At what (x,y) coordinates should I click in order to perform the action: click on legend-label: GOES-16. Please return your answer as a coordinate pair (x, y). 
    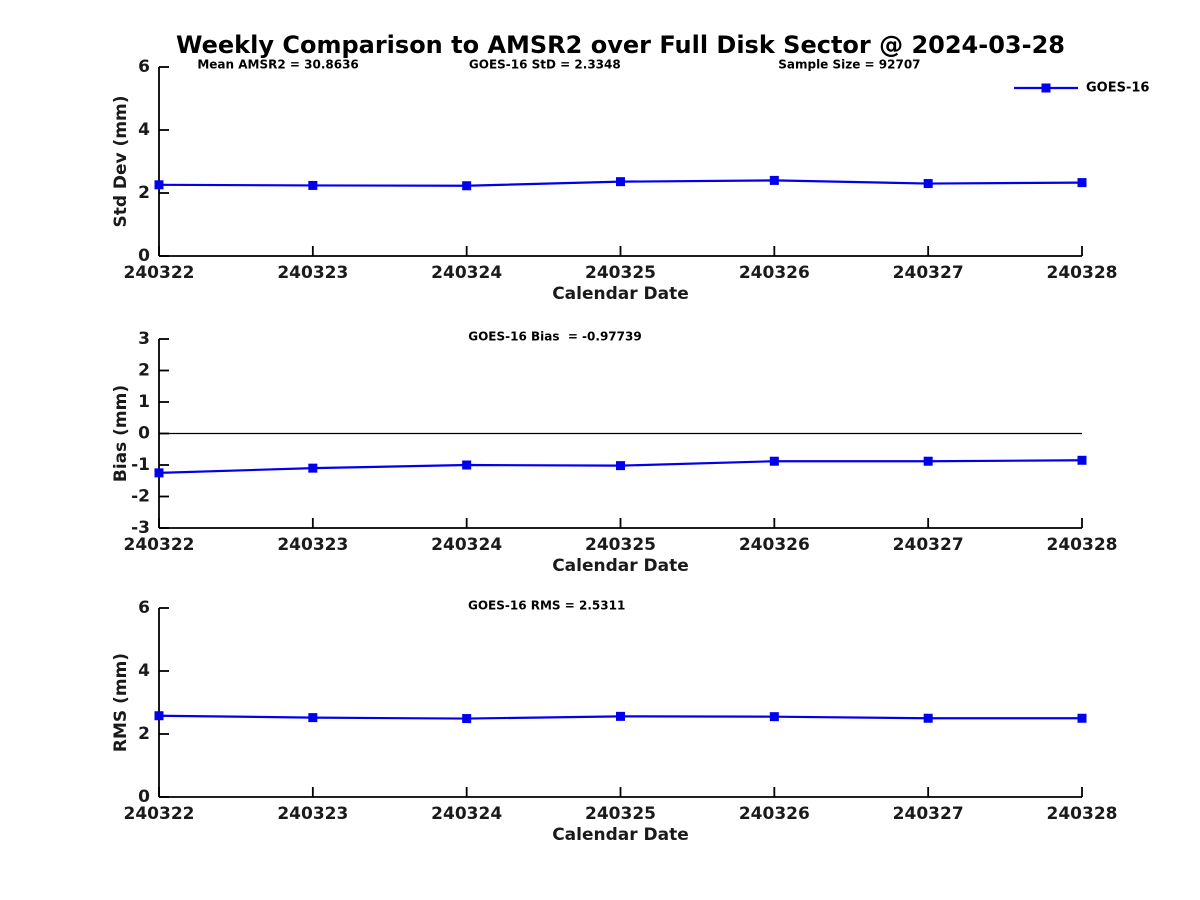
    Looking at the image, I should click on (1117, 88).